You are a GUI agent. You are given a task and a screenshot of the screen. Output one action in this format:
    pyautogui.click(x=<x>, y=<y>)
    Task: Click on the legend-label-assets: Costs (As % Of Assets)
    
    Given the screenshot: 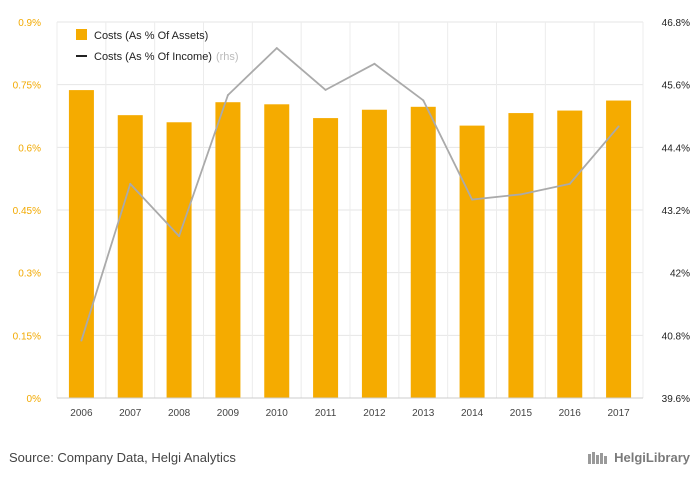 What is the action you would take?
    pyautogui.click(x=151, y=36)
    